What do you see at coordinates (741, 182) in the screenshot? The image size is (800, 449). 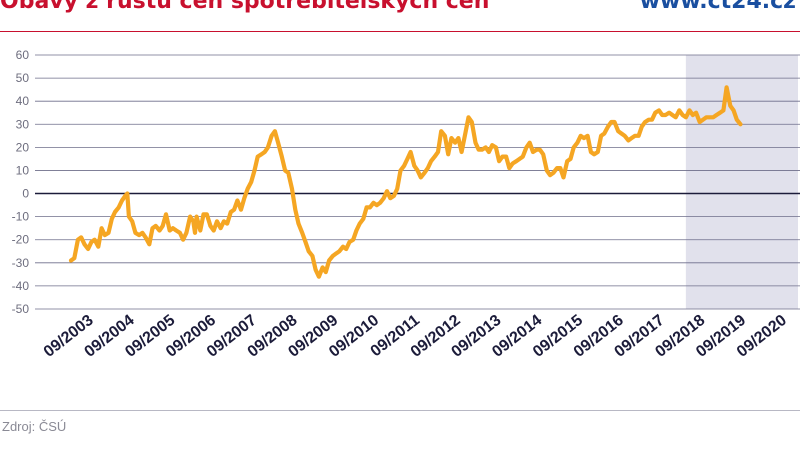 I see `forecast-shaded-region` at bounding box center [741, 182].